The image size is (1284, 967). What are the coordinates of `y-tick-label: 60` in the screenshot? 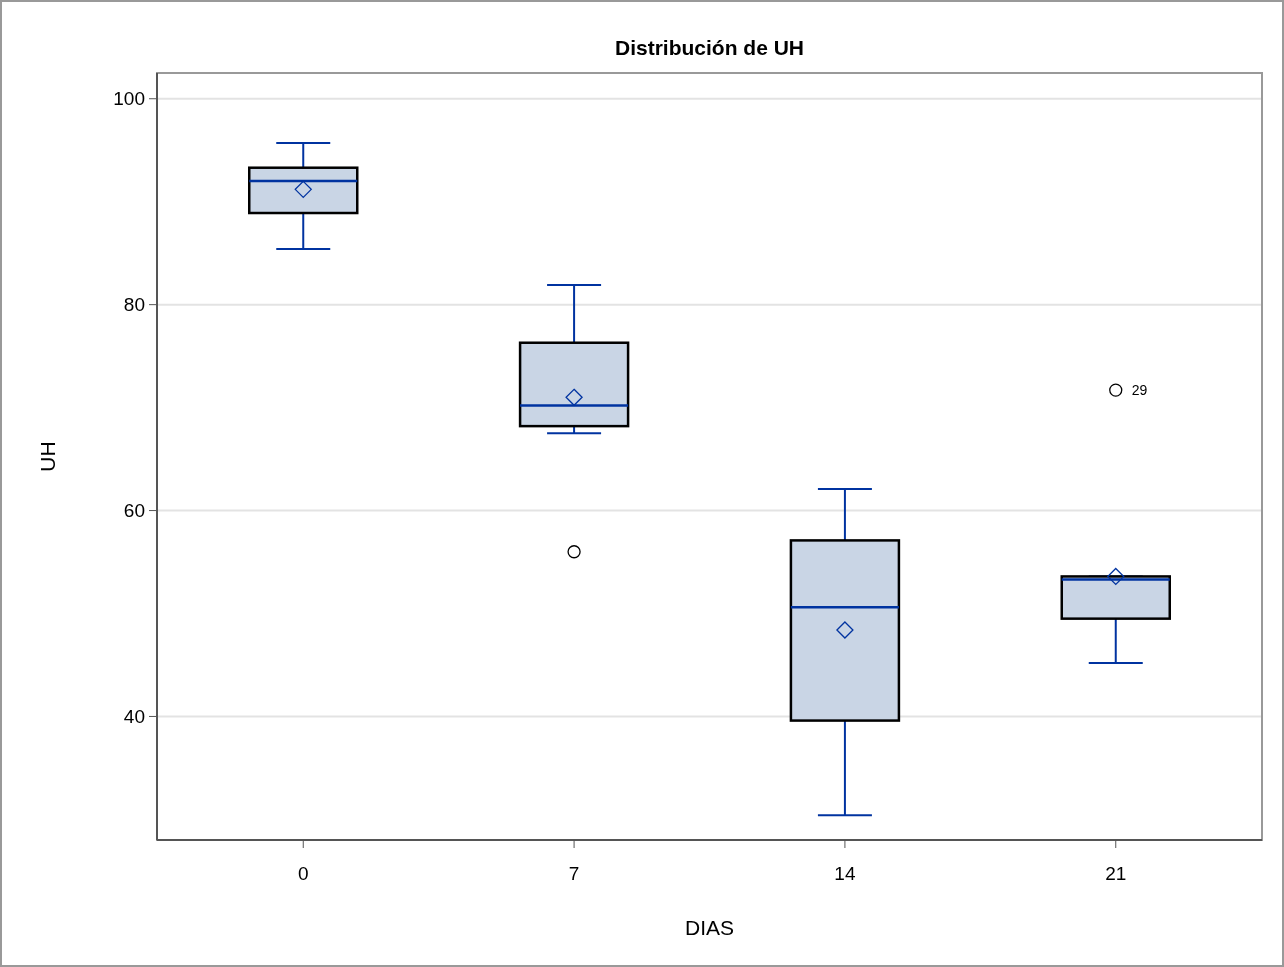 It's located at (134, 511).